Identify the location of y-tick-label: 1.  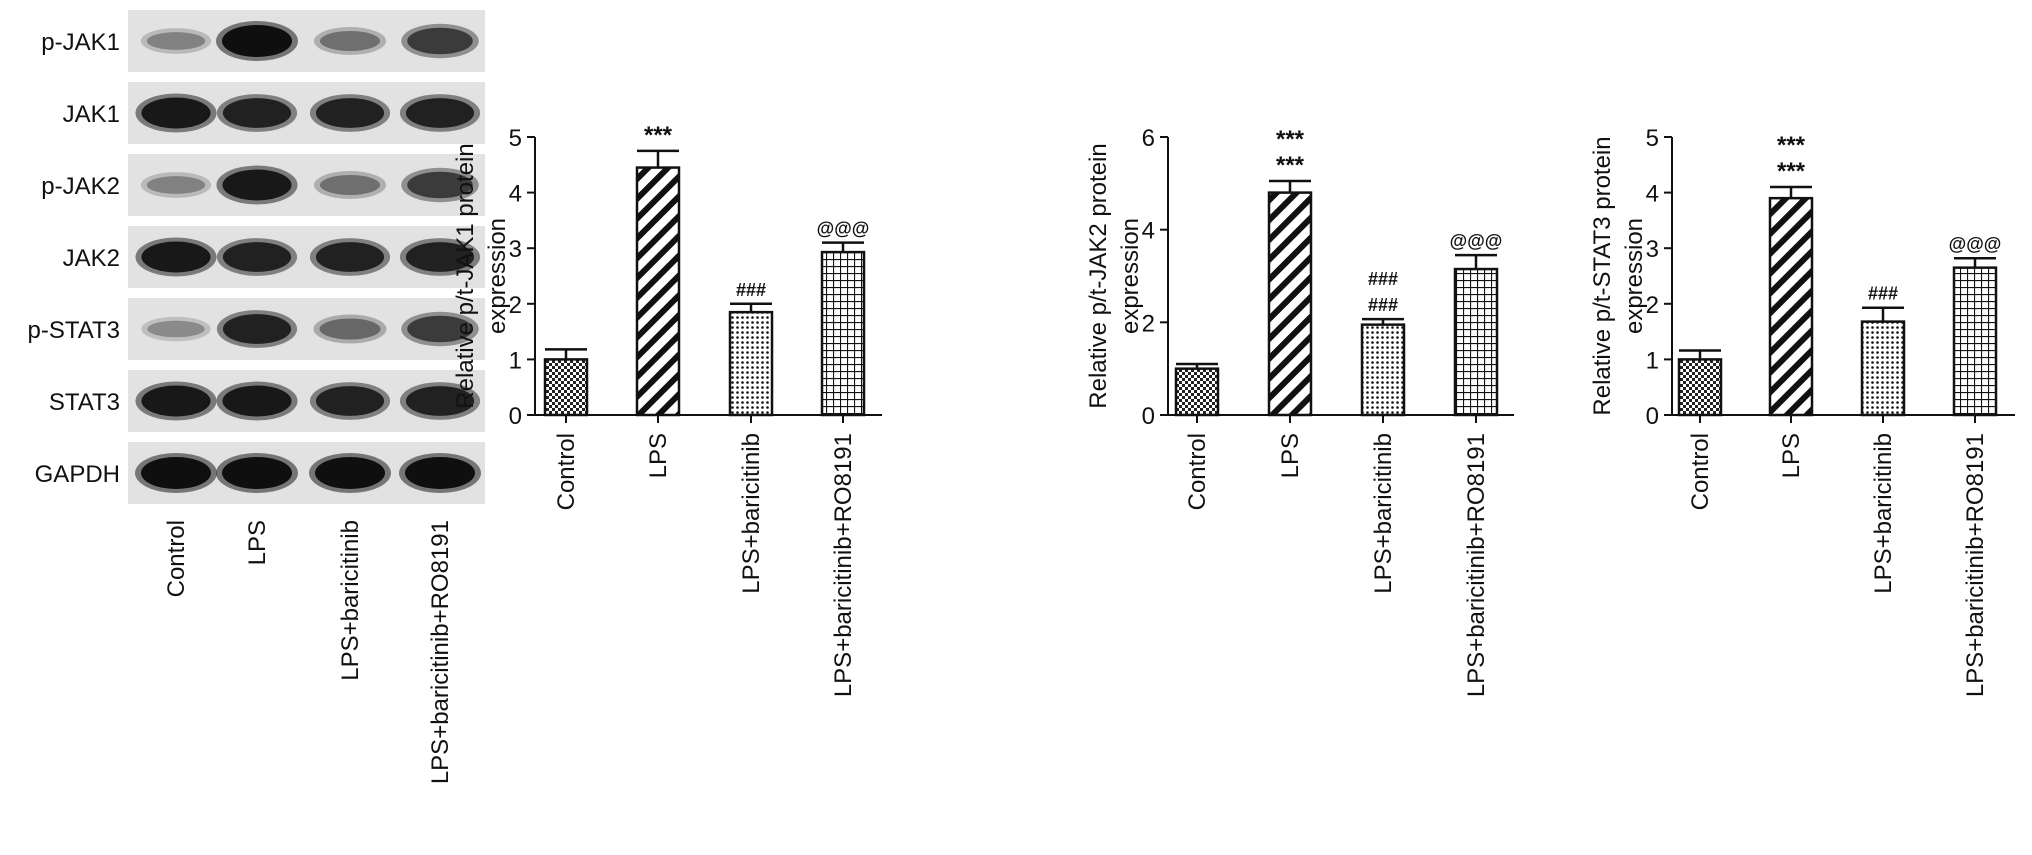
(1652, 360).